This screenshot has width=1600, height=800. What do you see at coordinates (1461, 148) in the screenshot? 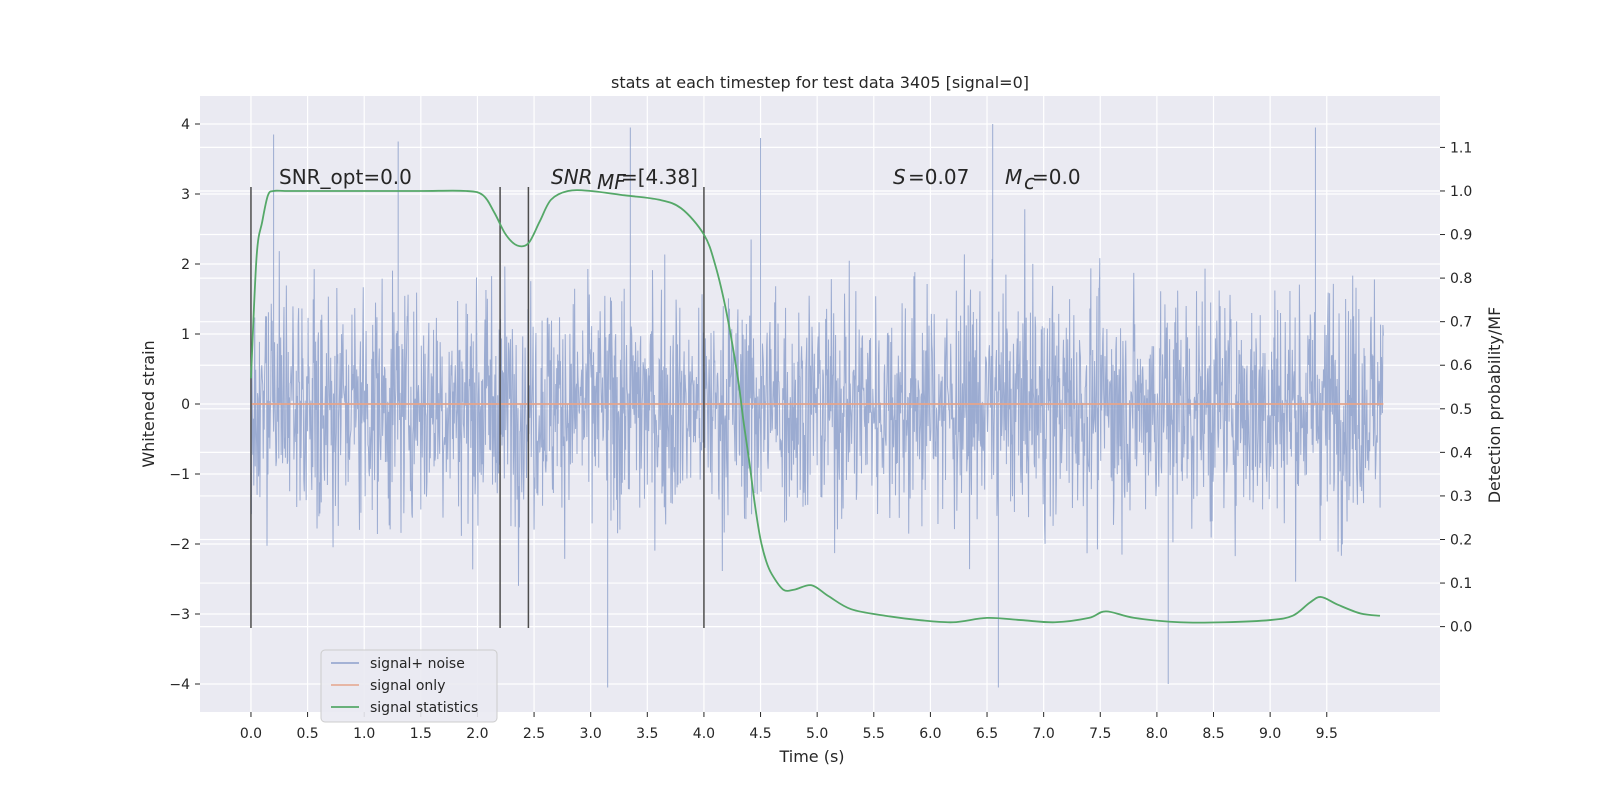
I see `y2-tick-label: 1.1` at bounding box center [1461, 148].